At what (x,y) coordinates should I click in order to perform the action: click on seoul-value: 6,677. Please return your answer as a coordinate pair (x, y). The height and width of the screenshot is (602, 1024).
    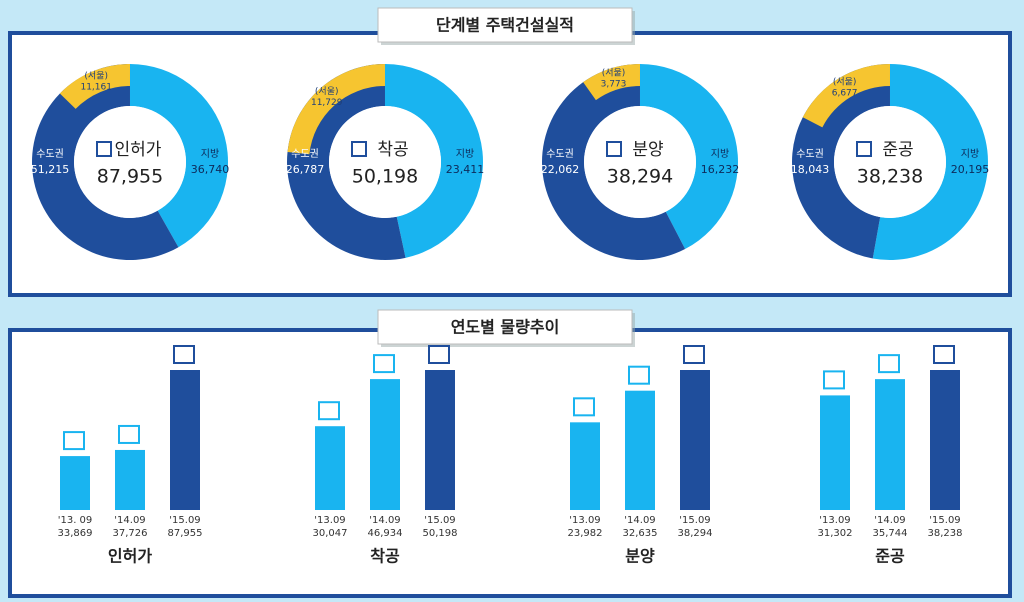
    Looking at the image, I should click on (845, 93).